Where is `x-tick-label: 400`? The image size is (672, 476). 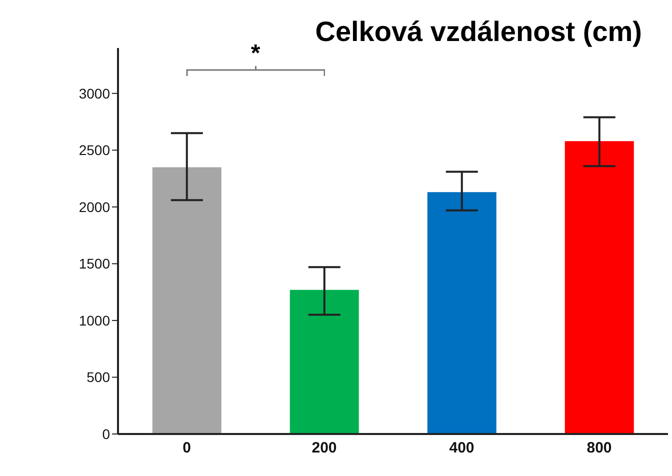
x-tick-label: 400 is located at coordinates (461, 448).